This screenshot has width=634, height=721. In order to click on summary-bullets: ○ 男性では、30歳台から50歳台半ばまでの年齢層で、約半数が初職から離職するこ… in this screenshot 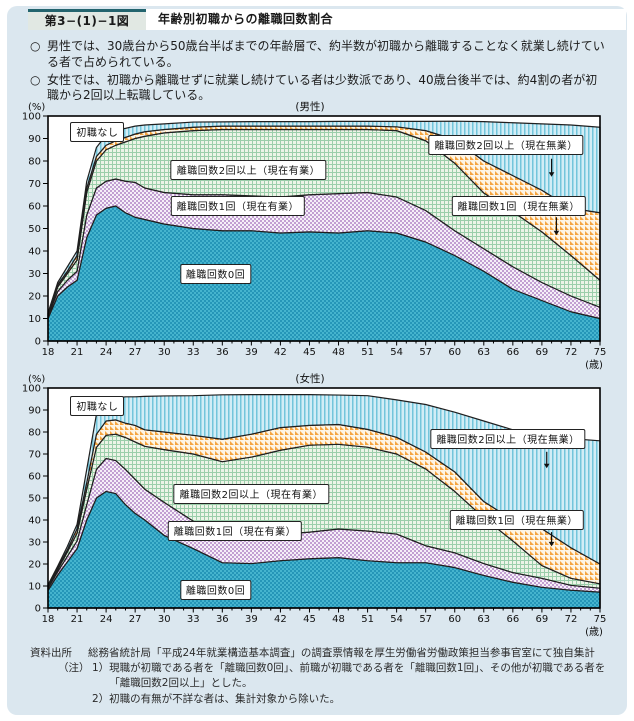, I will do `click(319, 72)`.